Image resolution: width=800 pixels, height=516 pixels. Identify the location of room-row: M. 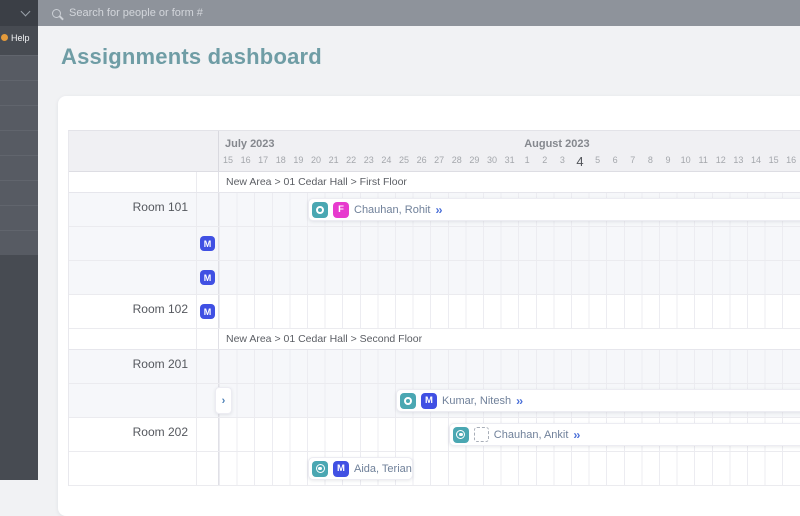
(434, 244).